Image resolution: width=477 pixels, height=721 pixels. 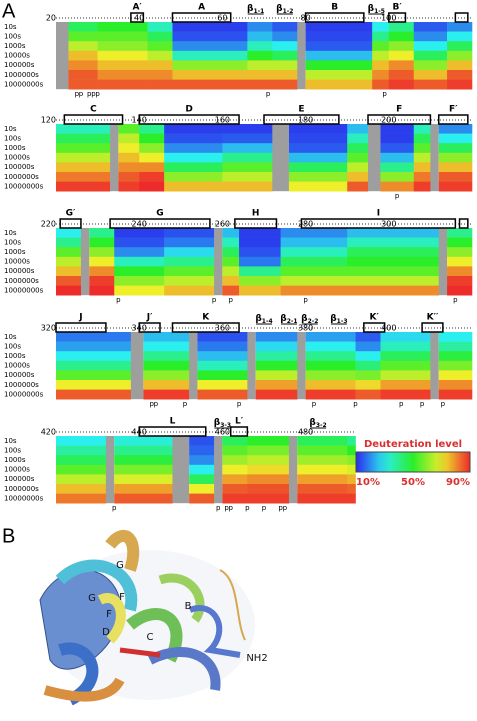 I want to click on structure-label: G, so click(x=92, y=598).